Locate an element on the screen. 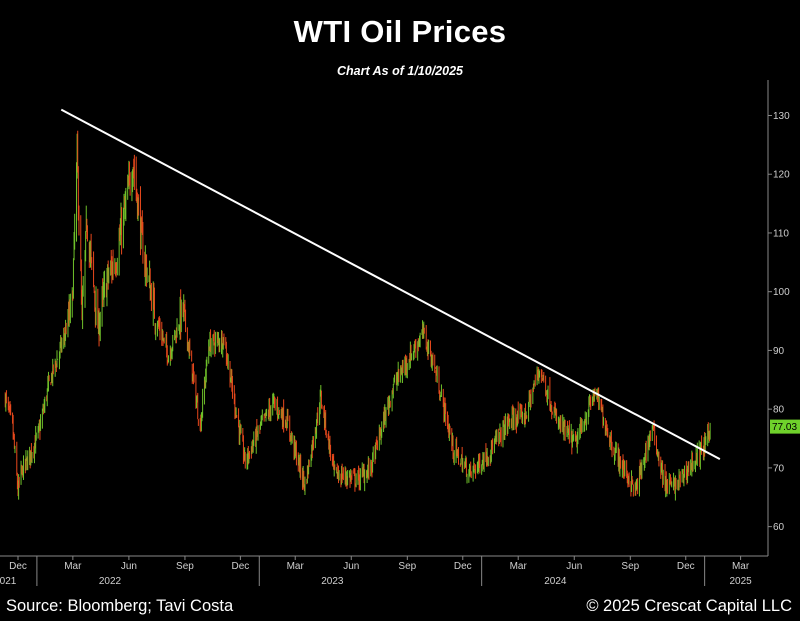 This screenshot has width=800, height=621. y-tick-label: 100 is located at coordinates (781, 292).